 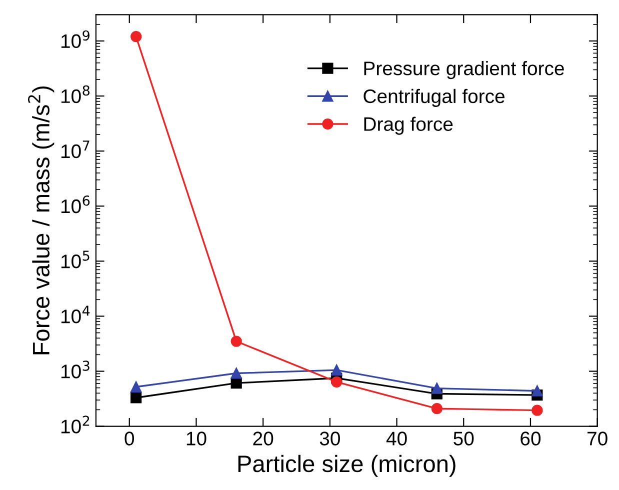 I want to click on legend-label: Pressure gradient force, so click(x=464, y=70).